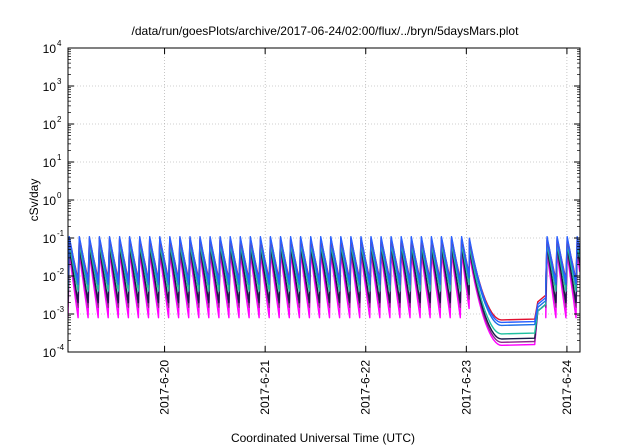  What do you see at coordinates (466, 387) in the screenshot?
I see `x-tick-label: 2017-6-23` at bounding box center [466, 387].